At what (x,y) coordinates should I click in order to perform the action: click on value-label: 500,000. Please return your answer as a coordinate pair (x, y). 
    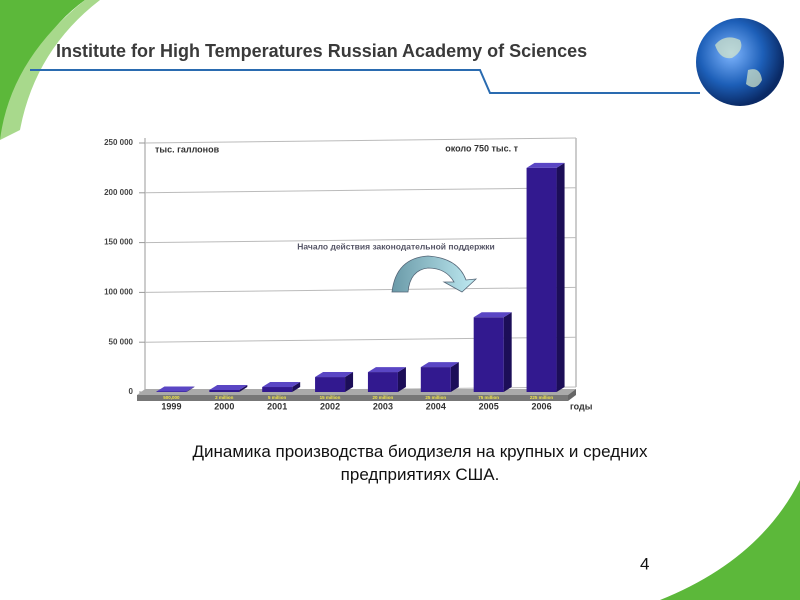
    Looking at the image, I should click on (171, 397).